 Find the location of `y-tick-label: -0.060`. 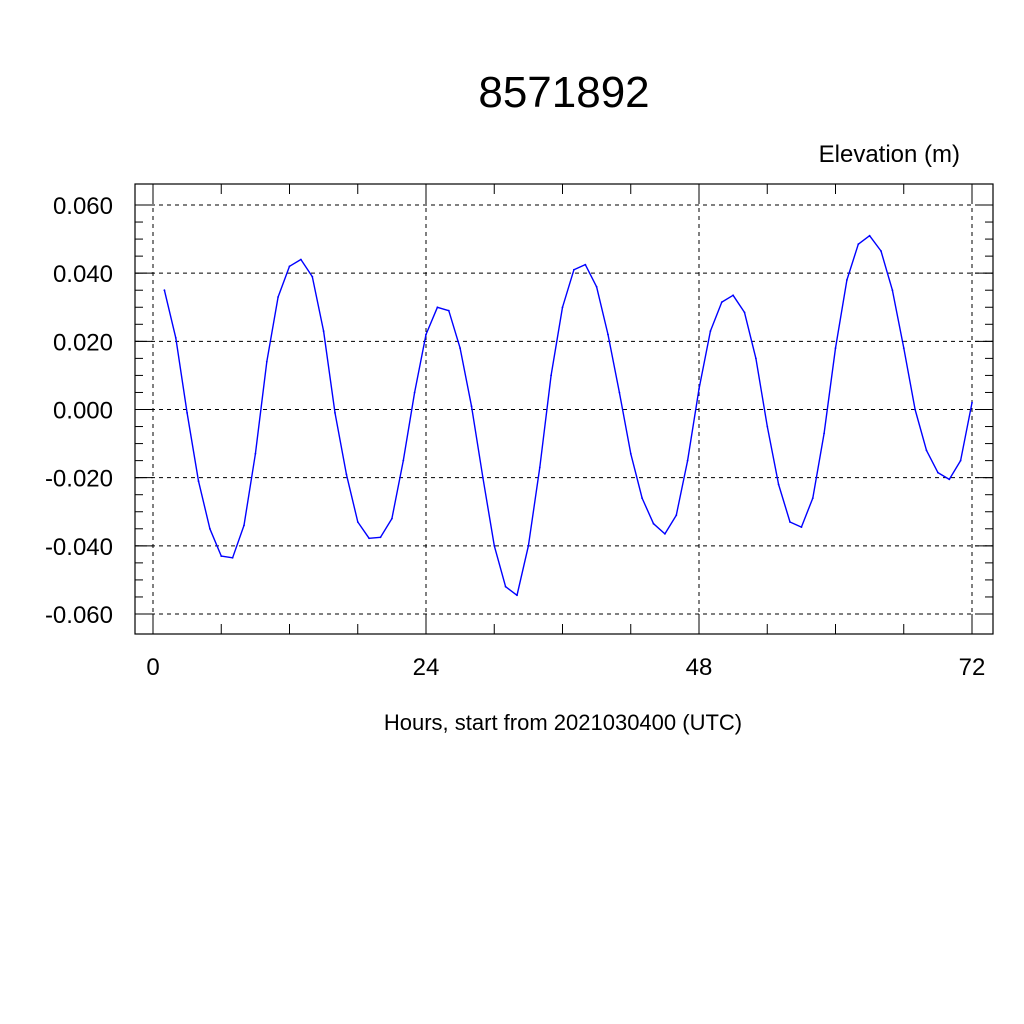

y-tick-label: -0.060 is located at coordinates (79, 615).